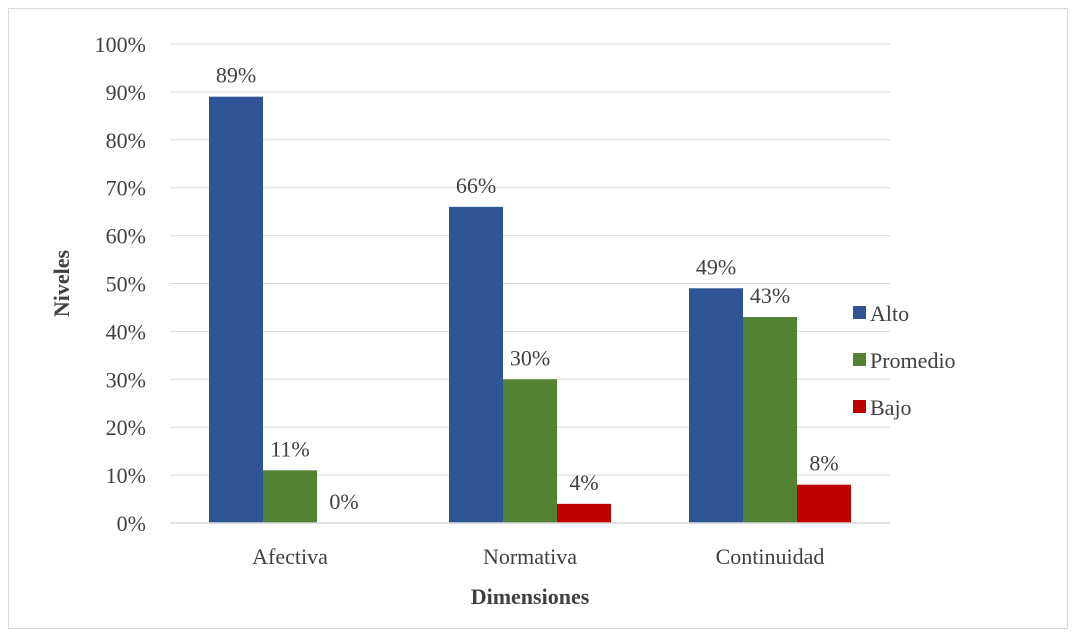  What do you see at coordinates (530, 451) in the screenshot?
I see `bar-promedio-normativa` at bounding box center [530, 451].